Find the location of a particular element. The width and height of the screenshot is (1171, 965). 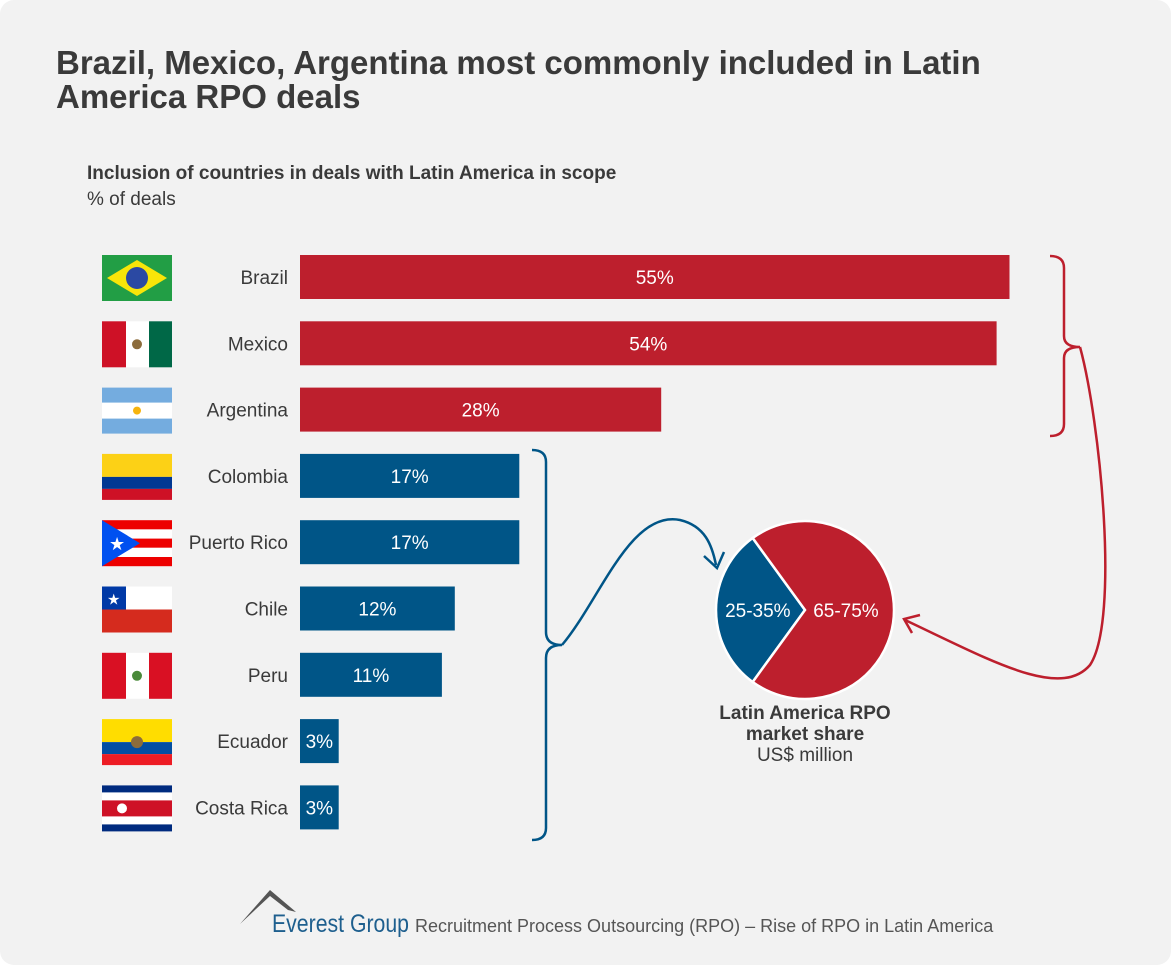

category-label-peru: Peru is located at coordinates (268, 676).